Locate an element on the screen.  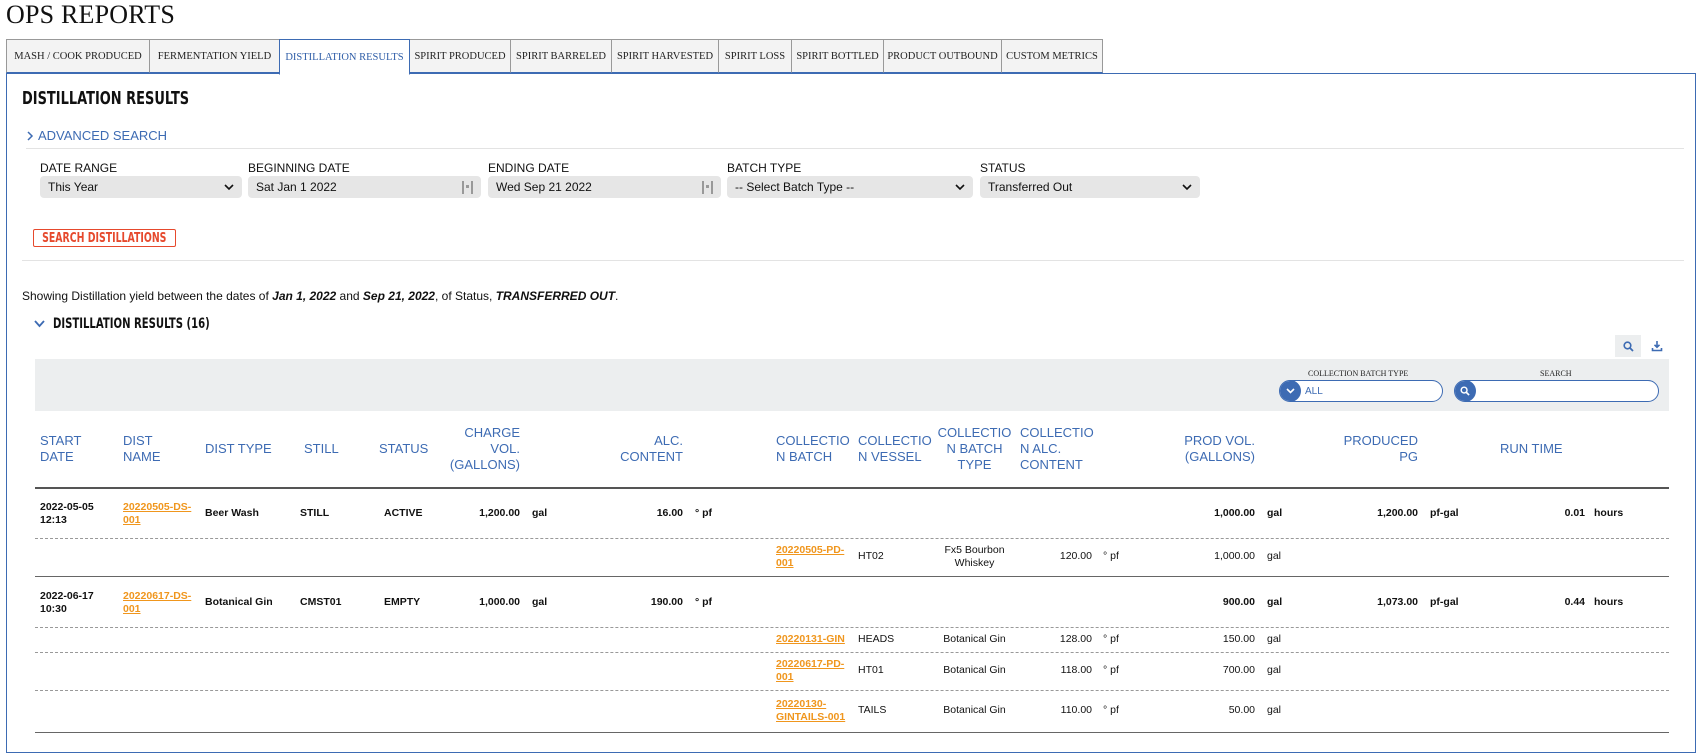
beginning-date-input: Sat Jan 1 2022 is located at coordinates (364, 187).